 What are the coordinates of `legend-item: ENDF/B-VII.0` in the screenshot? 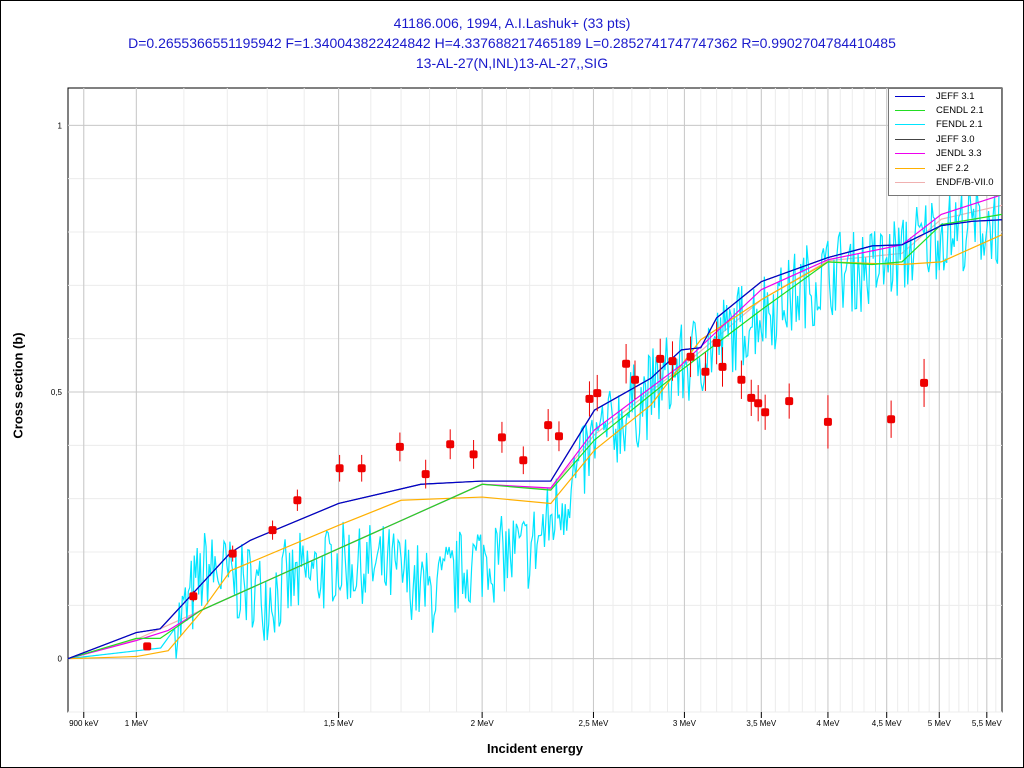 It's located at (948, 182).